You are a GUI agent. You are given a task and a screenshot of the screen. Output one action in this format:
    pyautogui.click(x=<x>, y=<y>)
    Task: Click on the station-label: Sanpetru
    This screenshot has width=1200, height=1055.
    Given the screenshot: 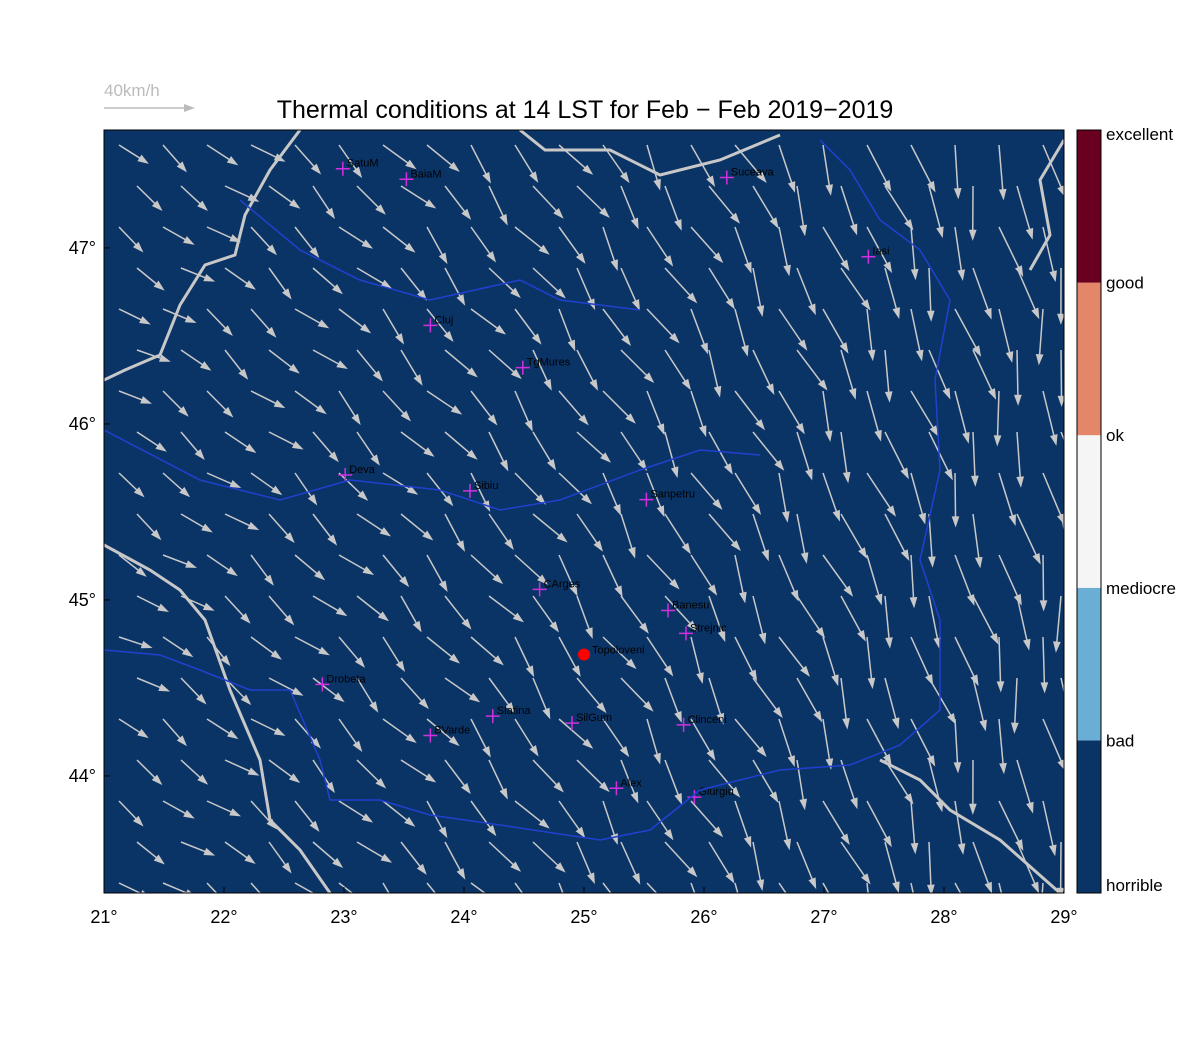 What is the action you would take?
    pyautogui.click(x=672, y=495)
    